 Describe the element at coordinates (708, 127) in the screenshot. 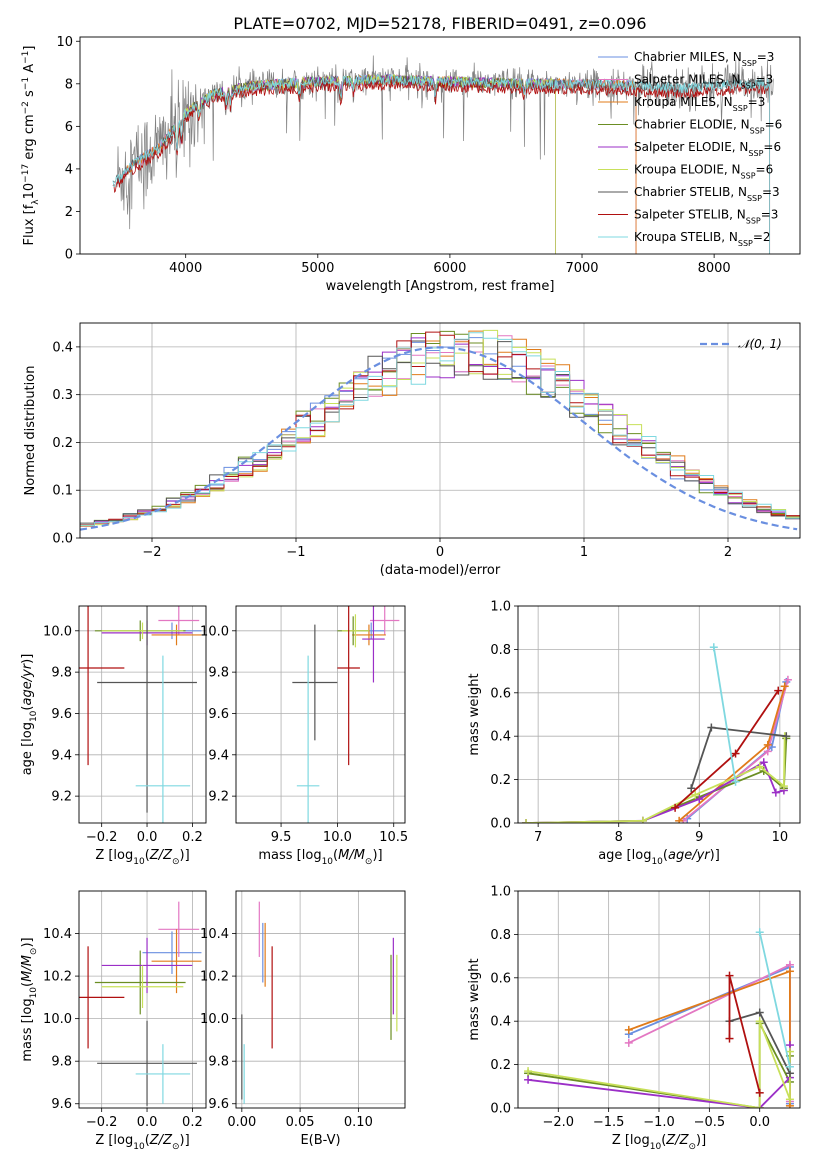

I see `legend-entry: Chabrier ELODIE, NSSP=6` at that location.